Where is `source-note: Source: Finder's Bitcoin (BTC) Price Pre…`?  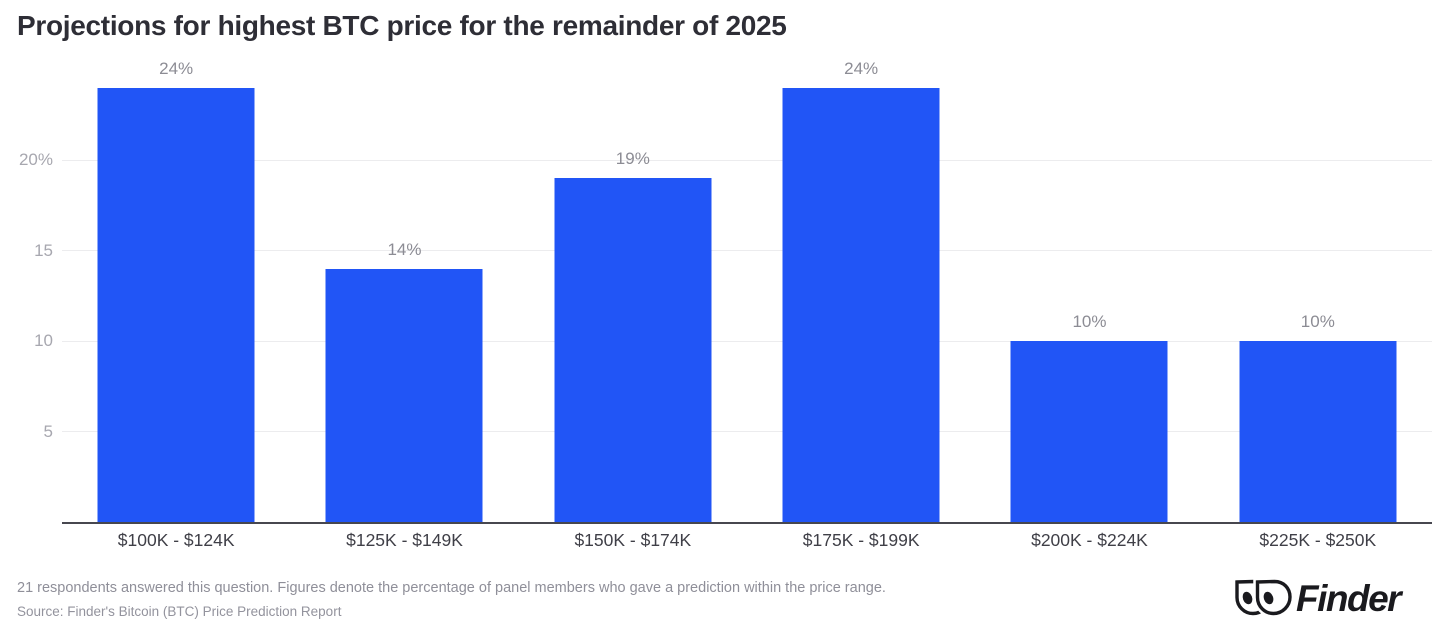
source-note: Source: Finder's Bitcoin (BTC) Price Pre… is located at coordinates (179, 611).